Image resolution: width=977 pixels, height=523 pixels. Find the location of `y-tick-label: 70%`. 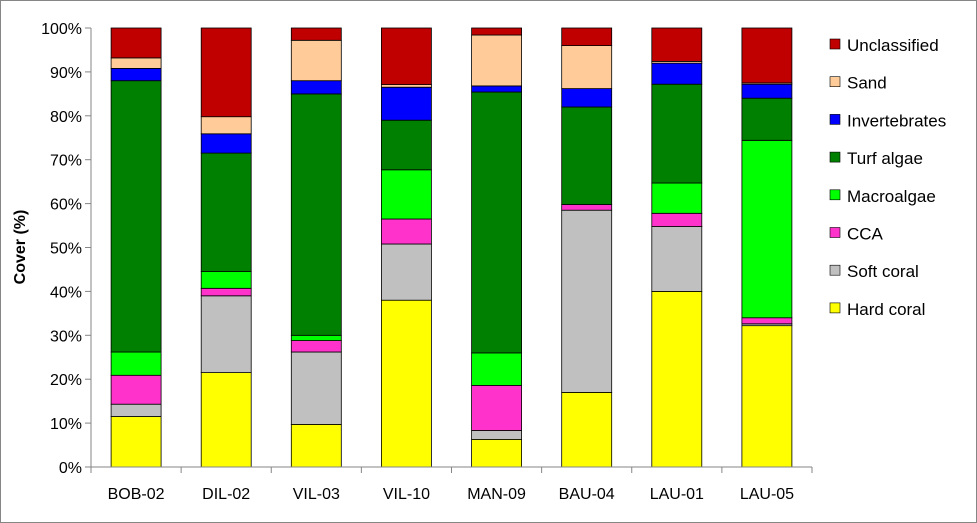

y-tick-label: 70% is located at coordinates (66, 161).